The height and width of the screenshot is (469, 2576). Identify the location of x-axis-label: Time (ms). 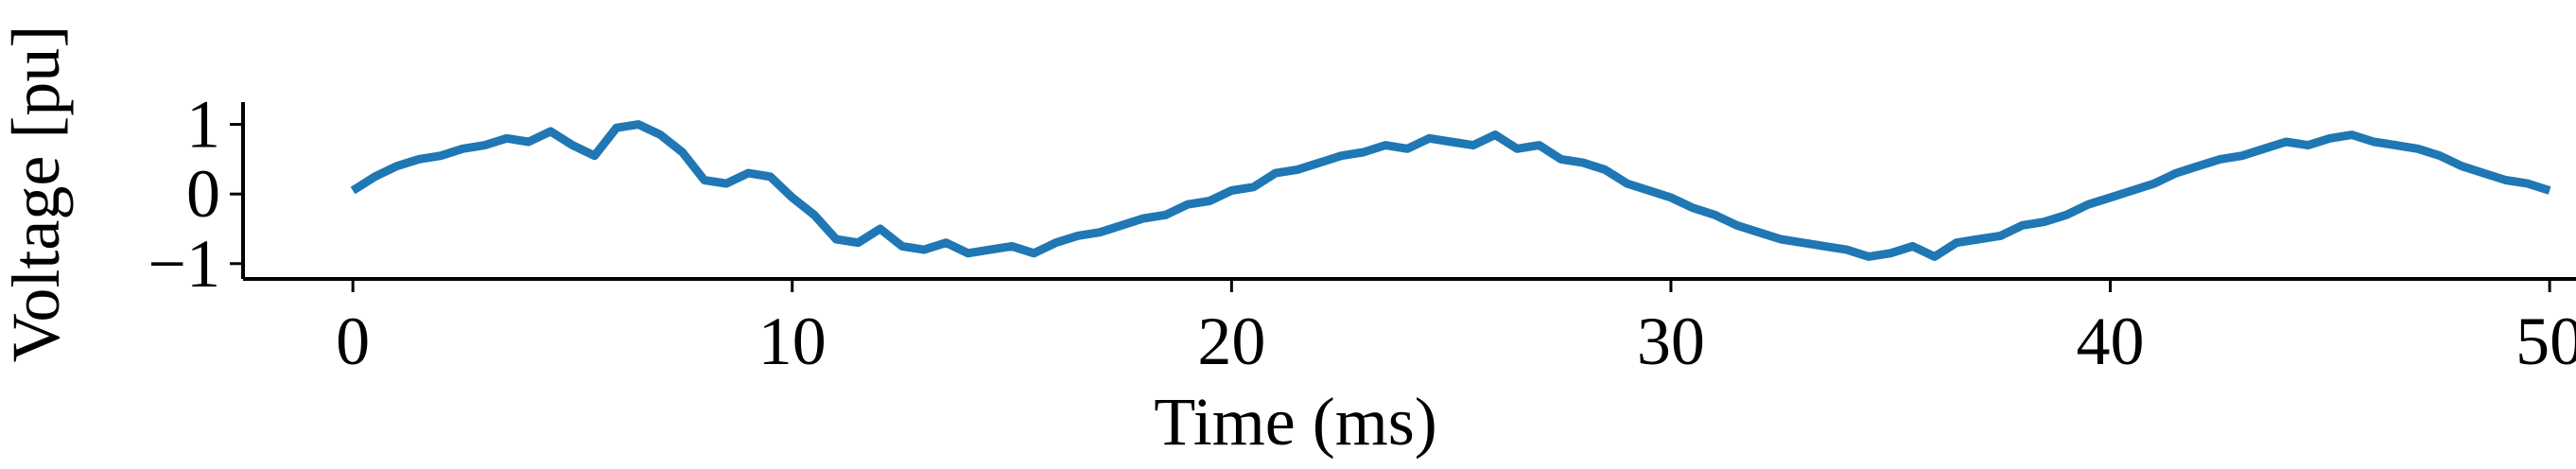
(1295, 422).